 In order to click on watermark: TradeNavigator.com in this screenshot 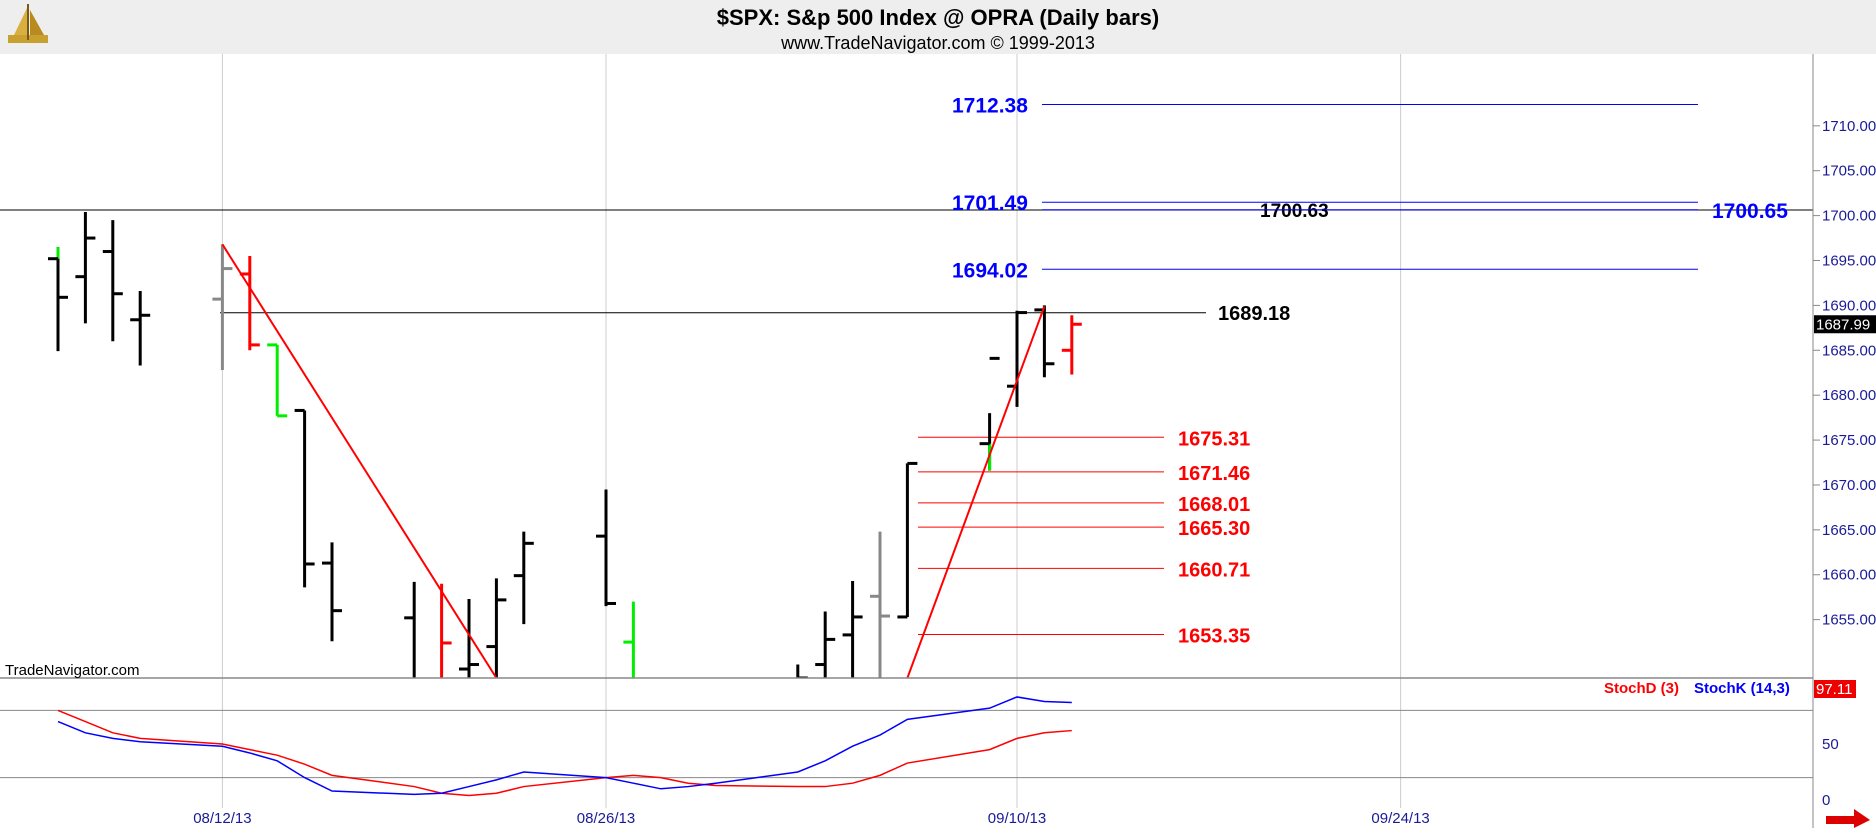, I will do `click(72, 670)`.